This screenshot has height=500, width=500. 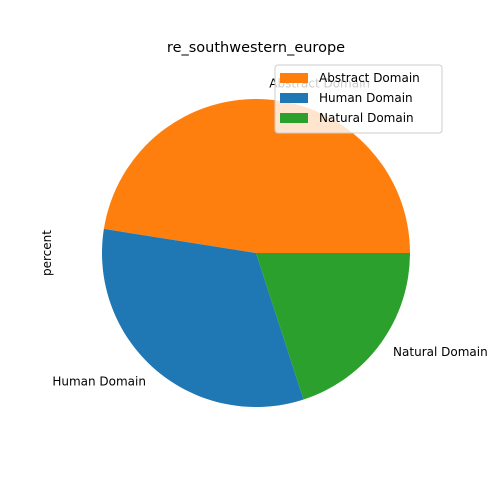 I want to click on slice-label: Natural Domain, so click(x=440, y=352).